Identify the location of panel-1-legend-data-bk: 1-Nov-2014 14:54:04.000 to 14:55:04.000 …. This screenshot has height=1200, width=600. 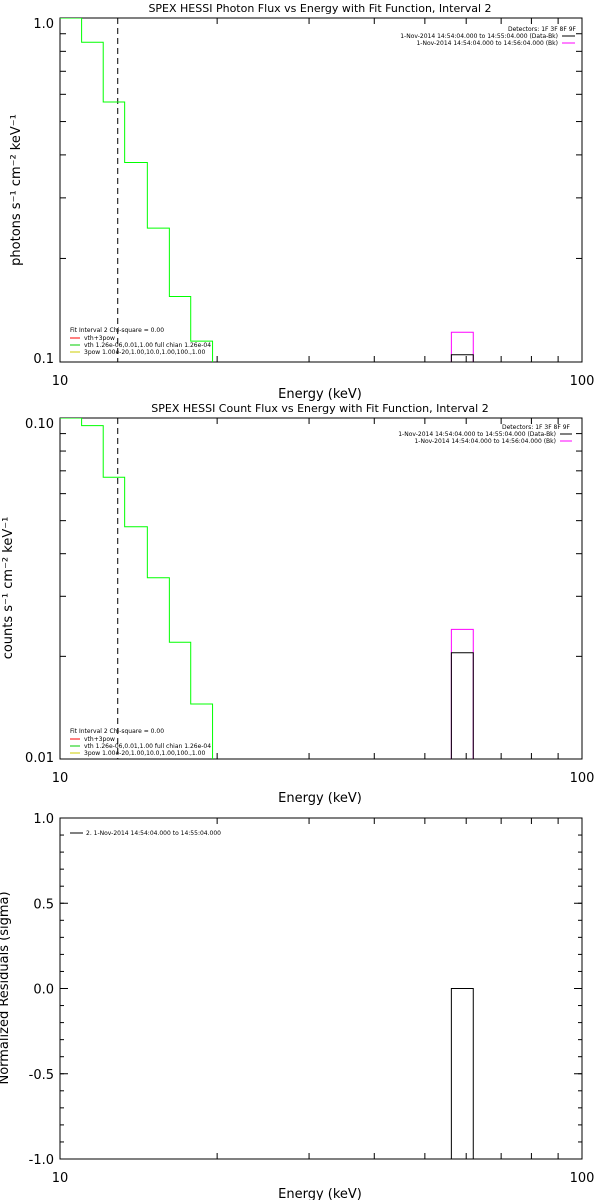
(479, 36).